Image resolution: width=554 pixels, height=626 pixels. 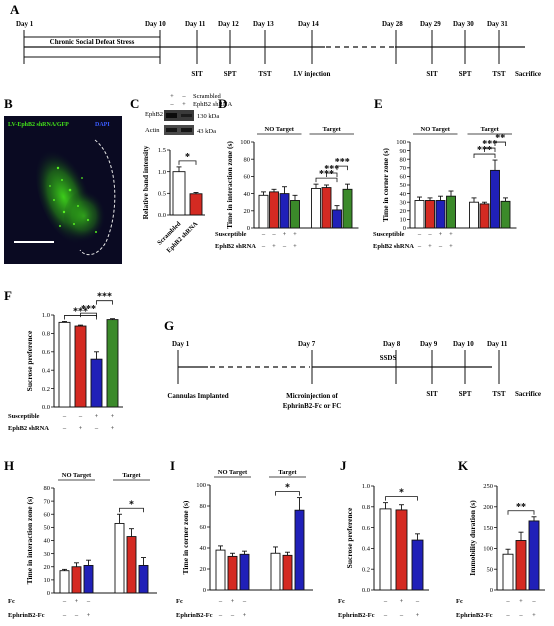 What do you see at coordinates (229, 185) in the screenshot?
I see `y-axis-title-d: Time in interaction zone (s)` at bounding box center [229, 185].